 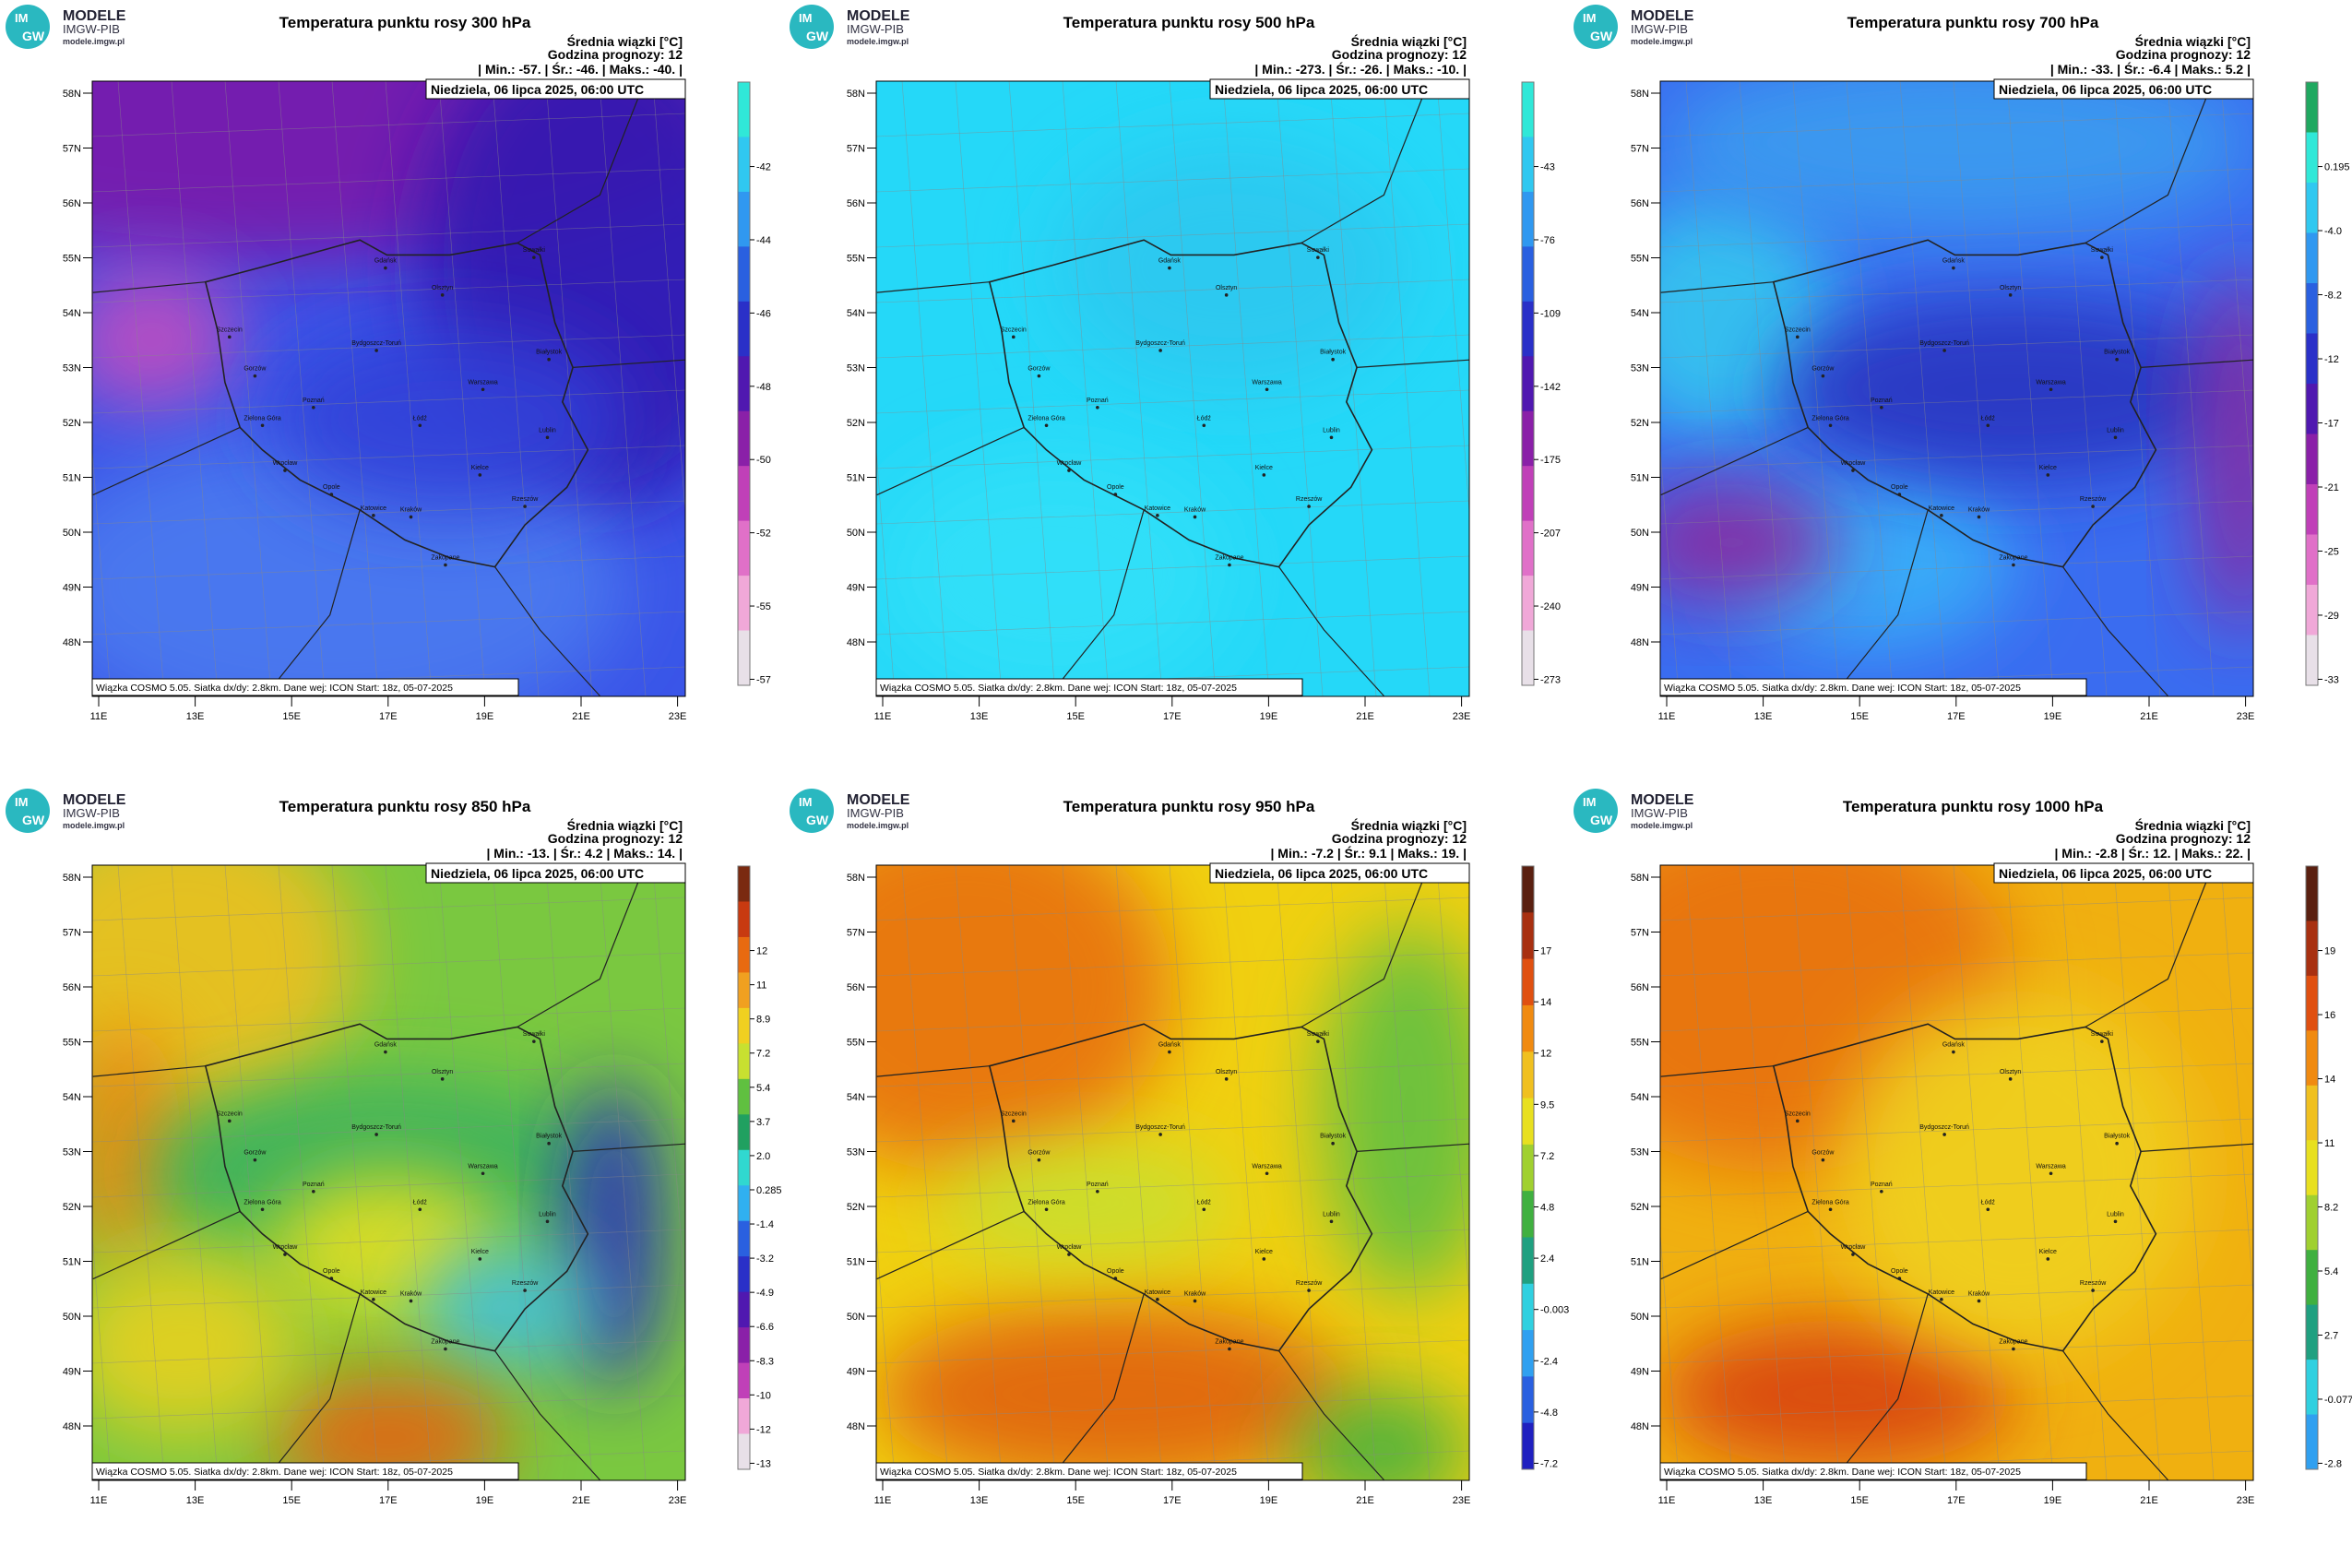 I want to click on colorbar-label: 17, so click(x=1545, y=951).